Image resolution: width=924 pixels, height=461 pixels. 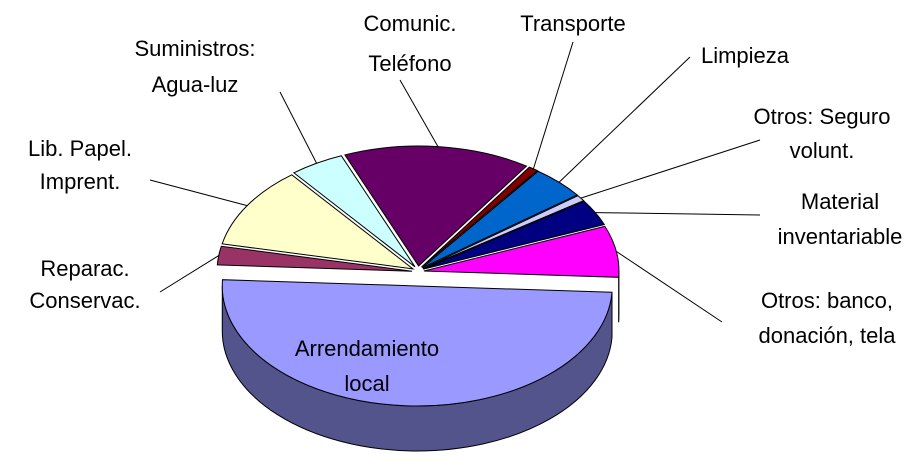 What do you see at coordinates (194, 66) in the screenshot?
I see `slice-label: Suministros: Agua-luz` at bounding box center [194, 66].